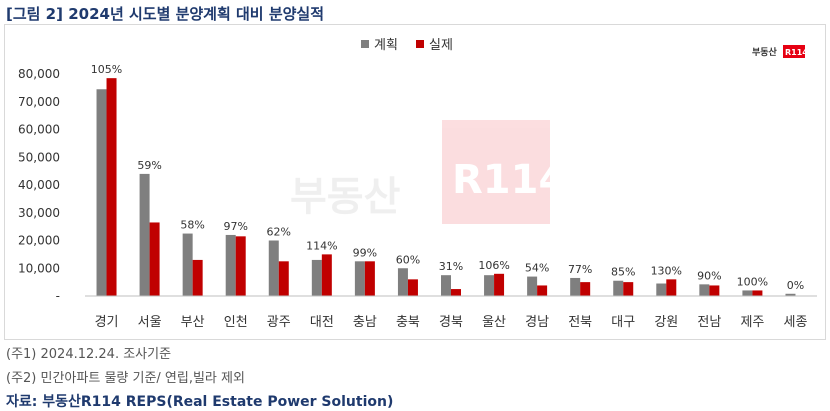 This screenshot has height=411, width=830. Describe the element at coordinates (509, 180) in the screenshot. I see `watermark-badge-text: R114` at that location.